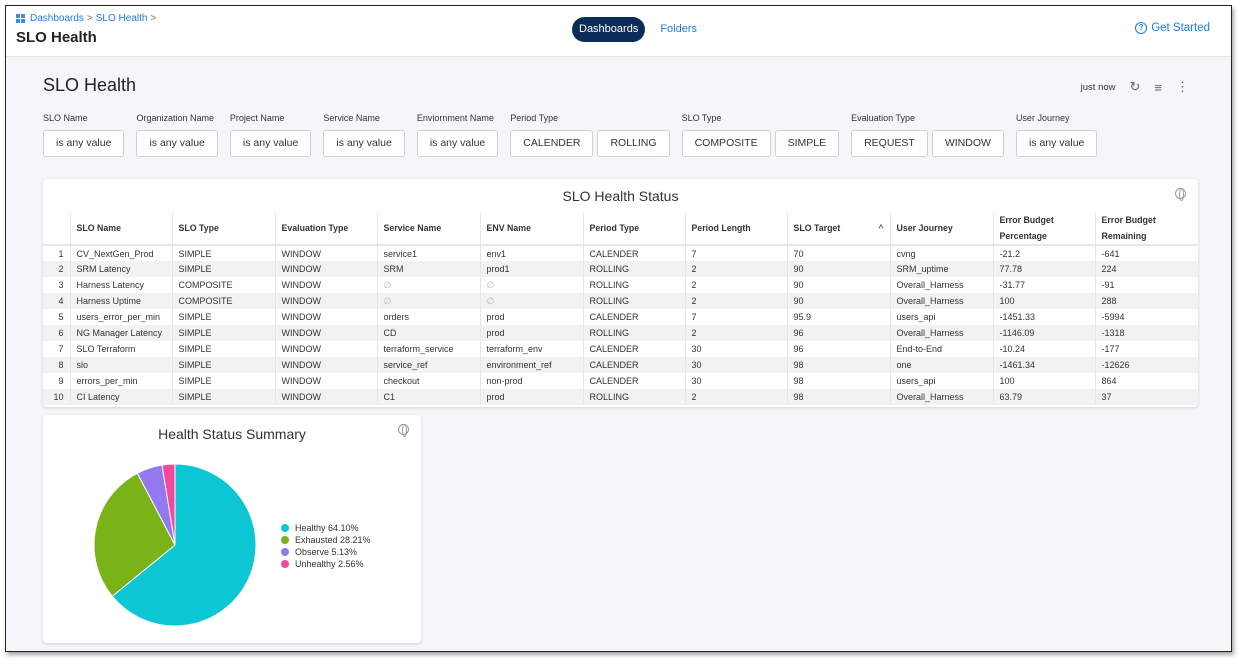 Image resolution: width=1244 pixels, height=666 pixels. Describe the element at coordinates (1158, 87) in the screenshot. I see `filter-icon: ≡` at that location.